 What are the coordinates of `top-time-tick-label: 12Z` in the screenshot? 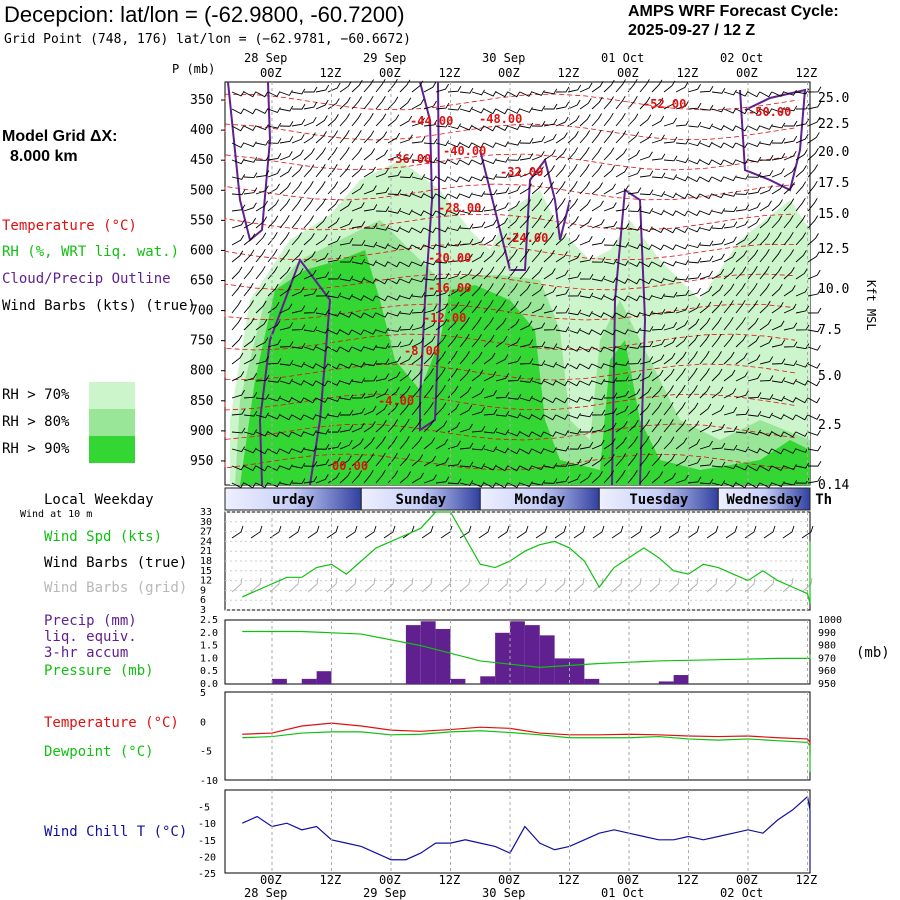 It's located at (569, 73).